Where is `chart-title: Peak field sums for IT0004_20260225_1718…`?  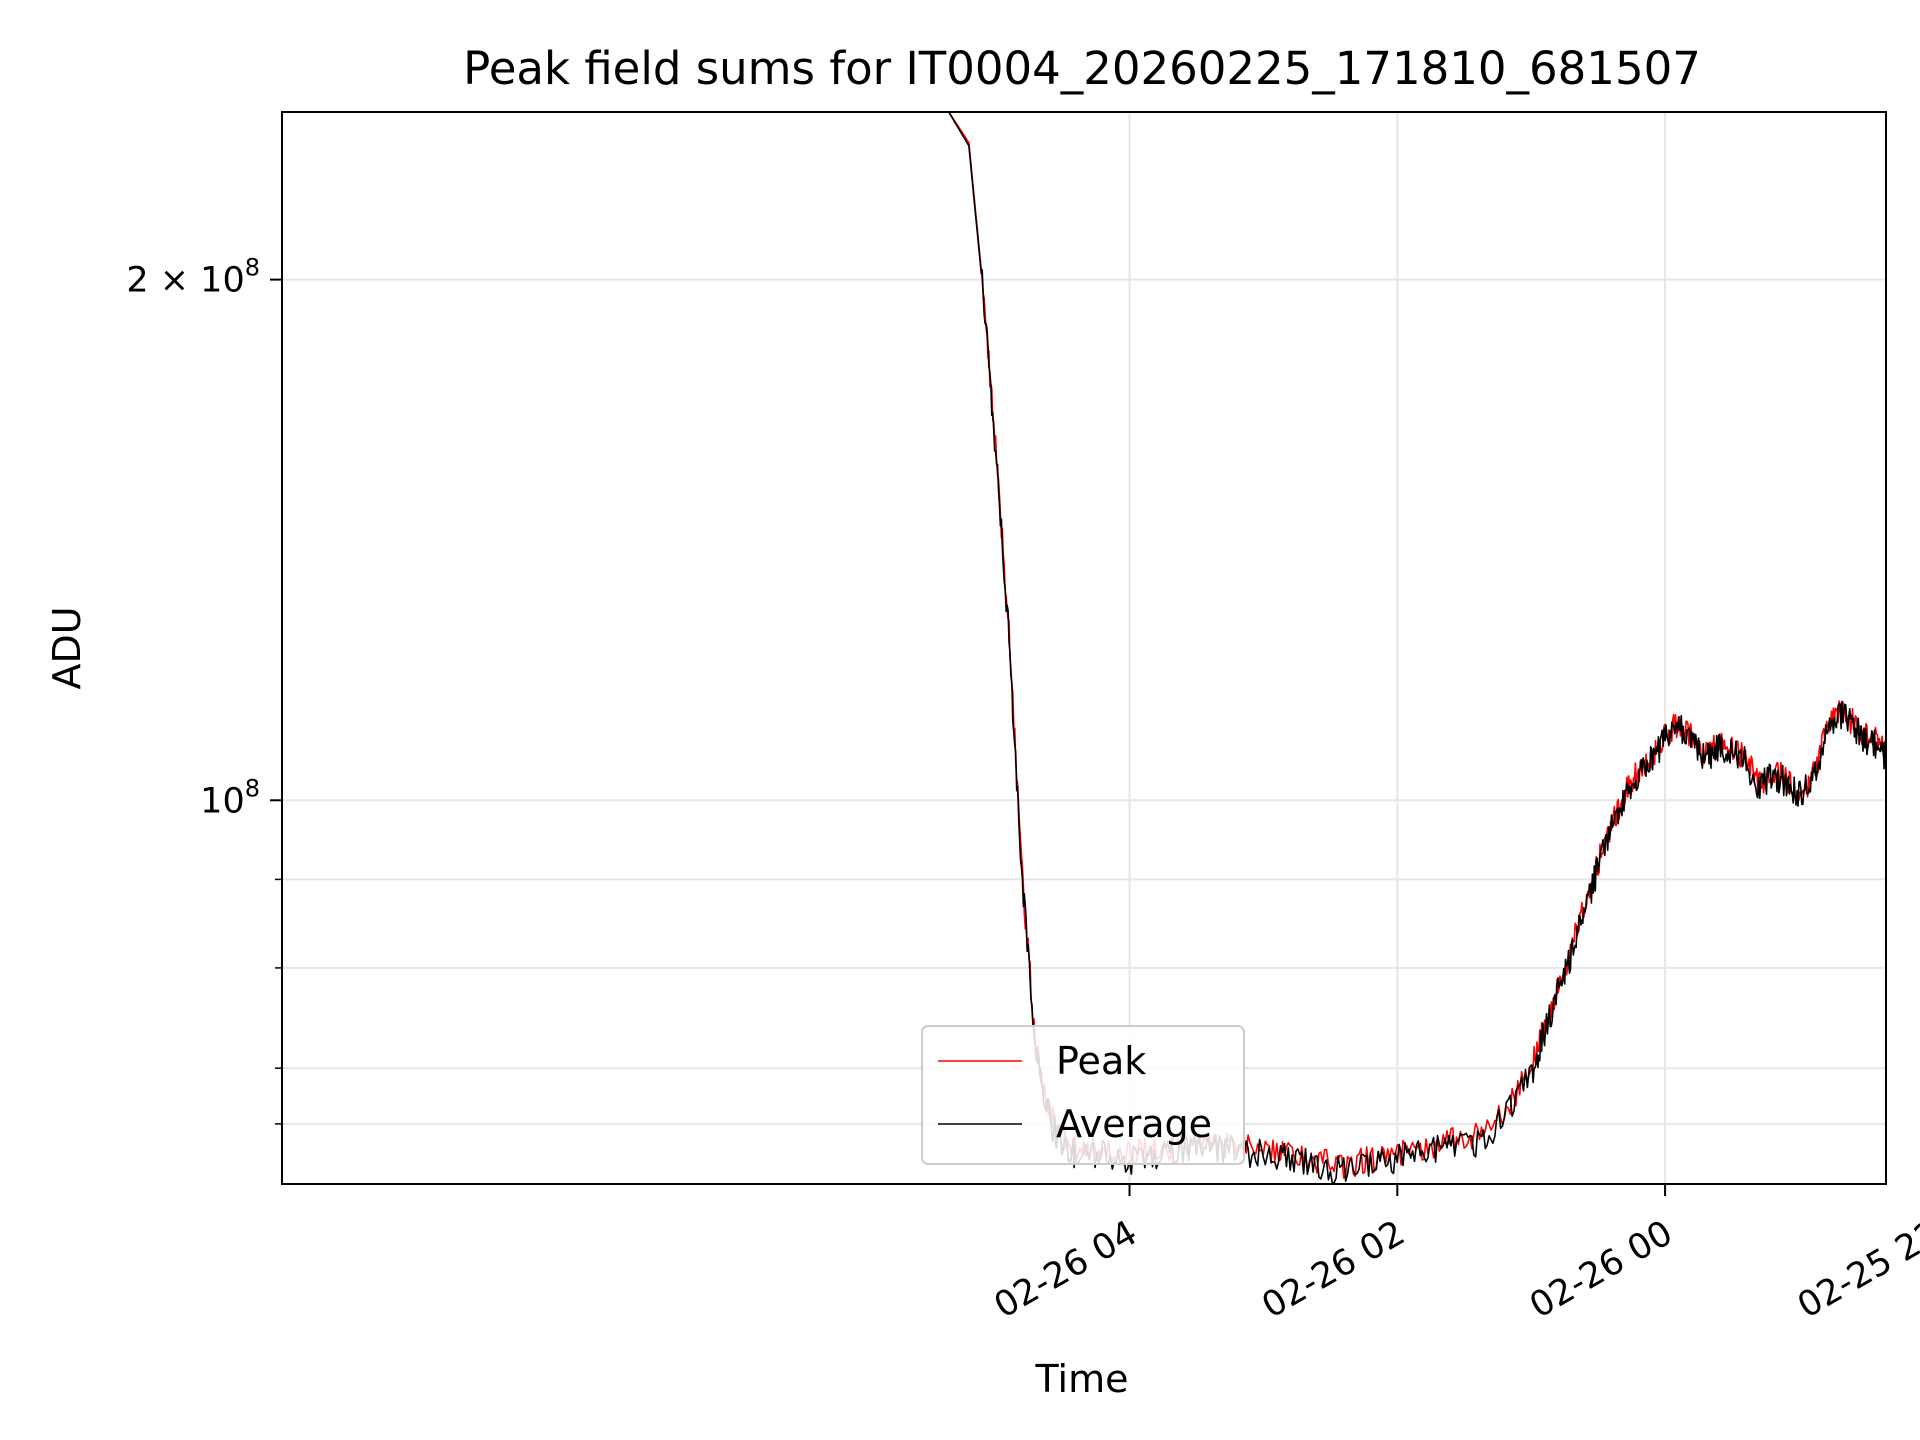
chart-title: Peak field sums for IT0004_20260225_1718… is located at coordinates (1082, 68).